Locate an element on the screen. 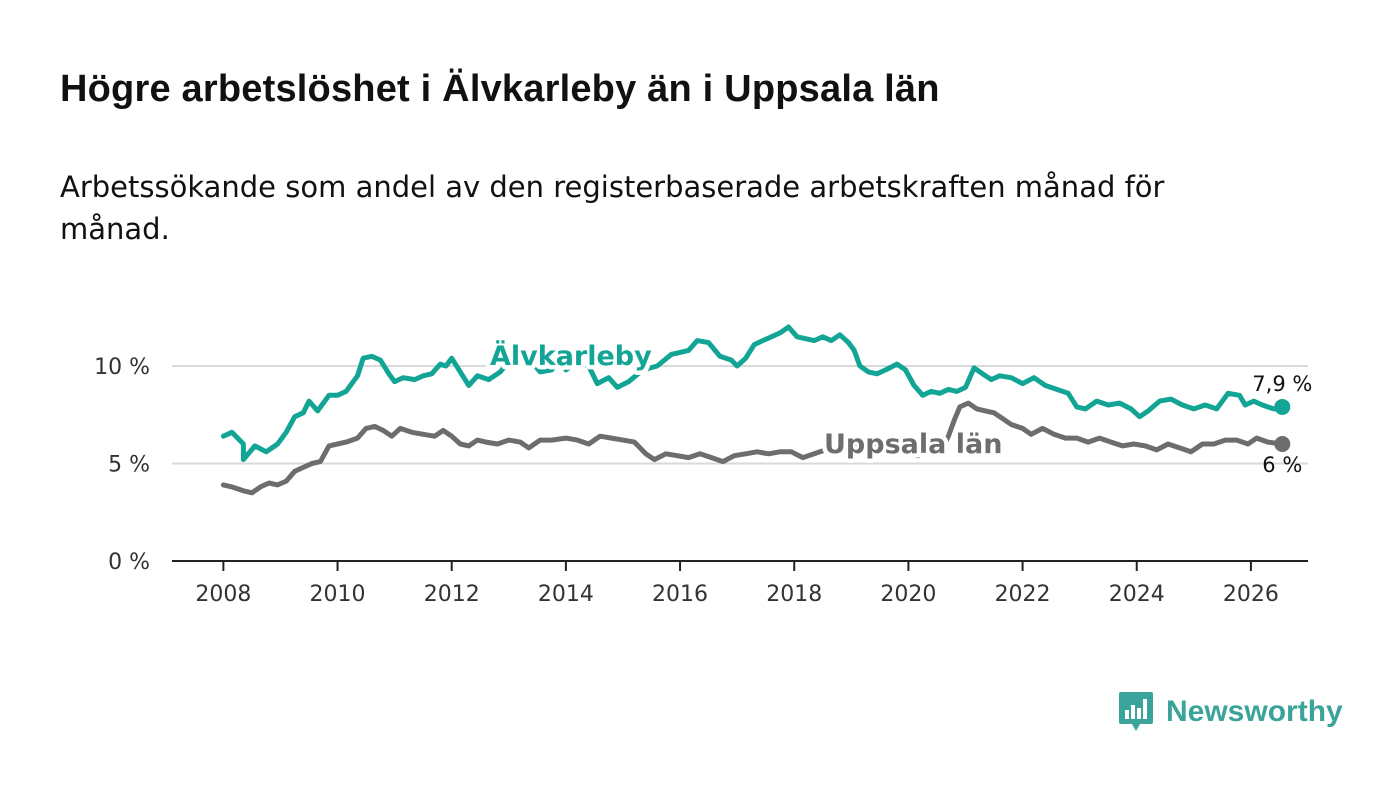  uppsala-end-point is located at coordinates (1282, 444).